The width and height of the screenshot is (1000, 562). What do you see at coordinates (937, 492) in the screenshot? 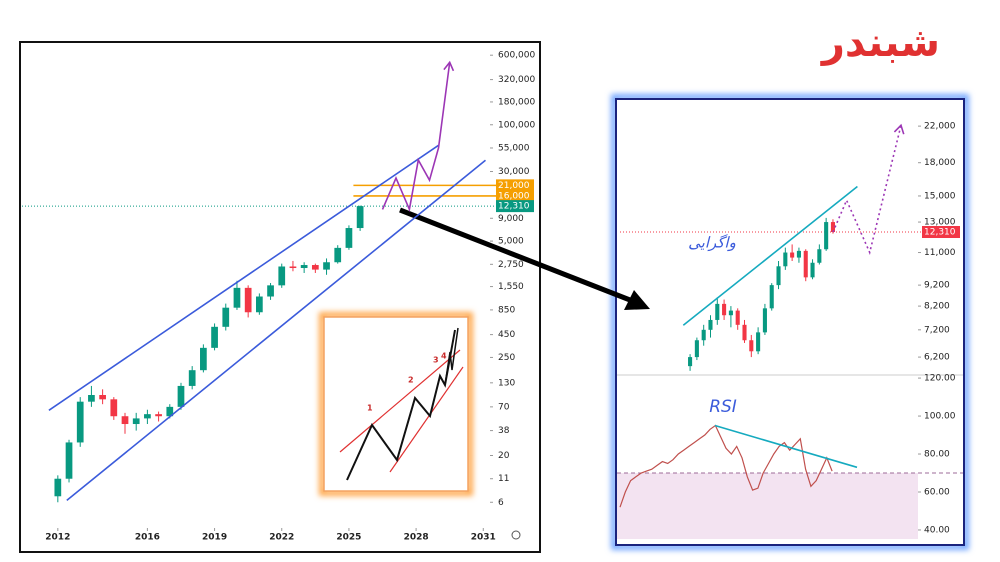
I see `y-tick-label: 60.00` at bounding box center [937, 492].